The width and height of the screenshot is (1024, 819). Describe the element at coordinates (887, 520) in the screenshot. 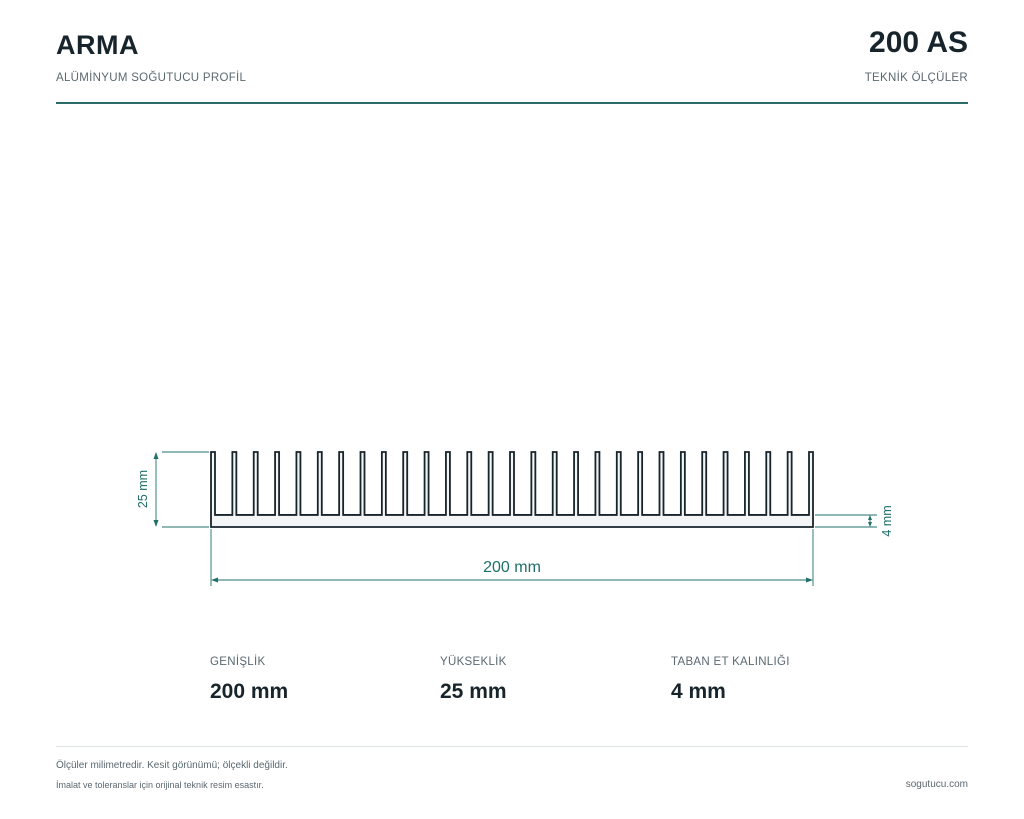

I see `base-thickness-label: 4 mm` at that location.